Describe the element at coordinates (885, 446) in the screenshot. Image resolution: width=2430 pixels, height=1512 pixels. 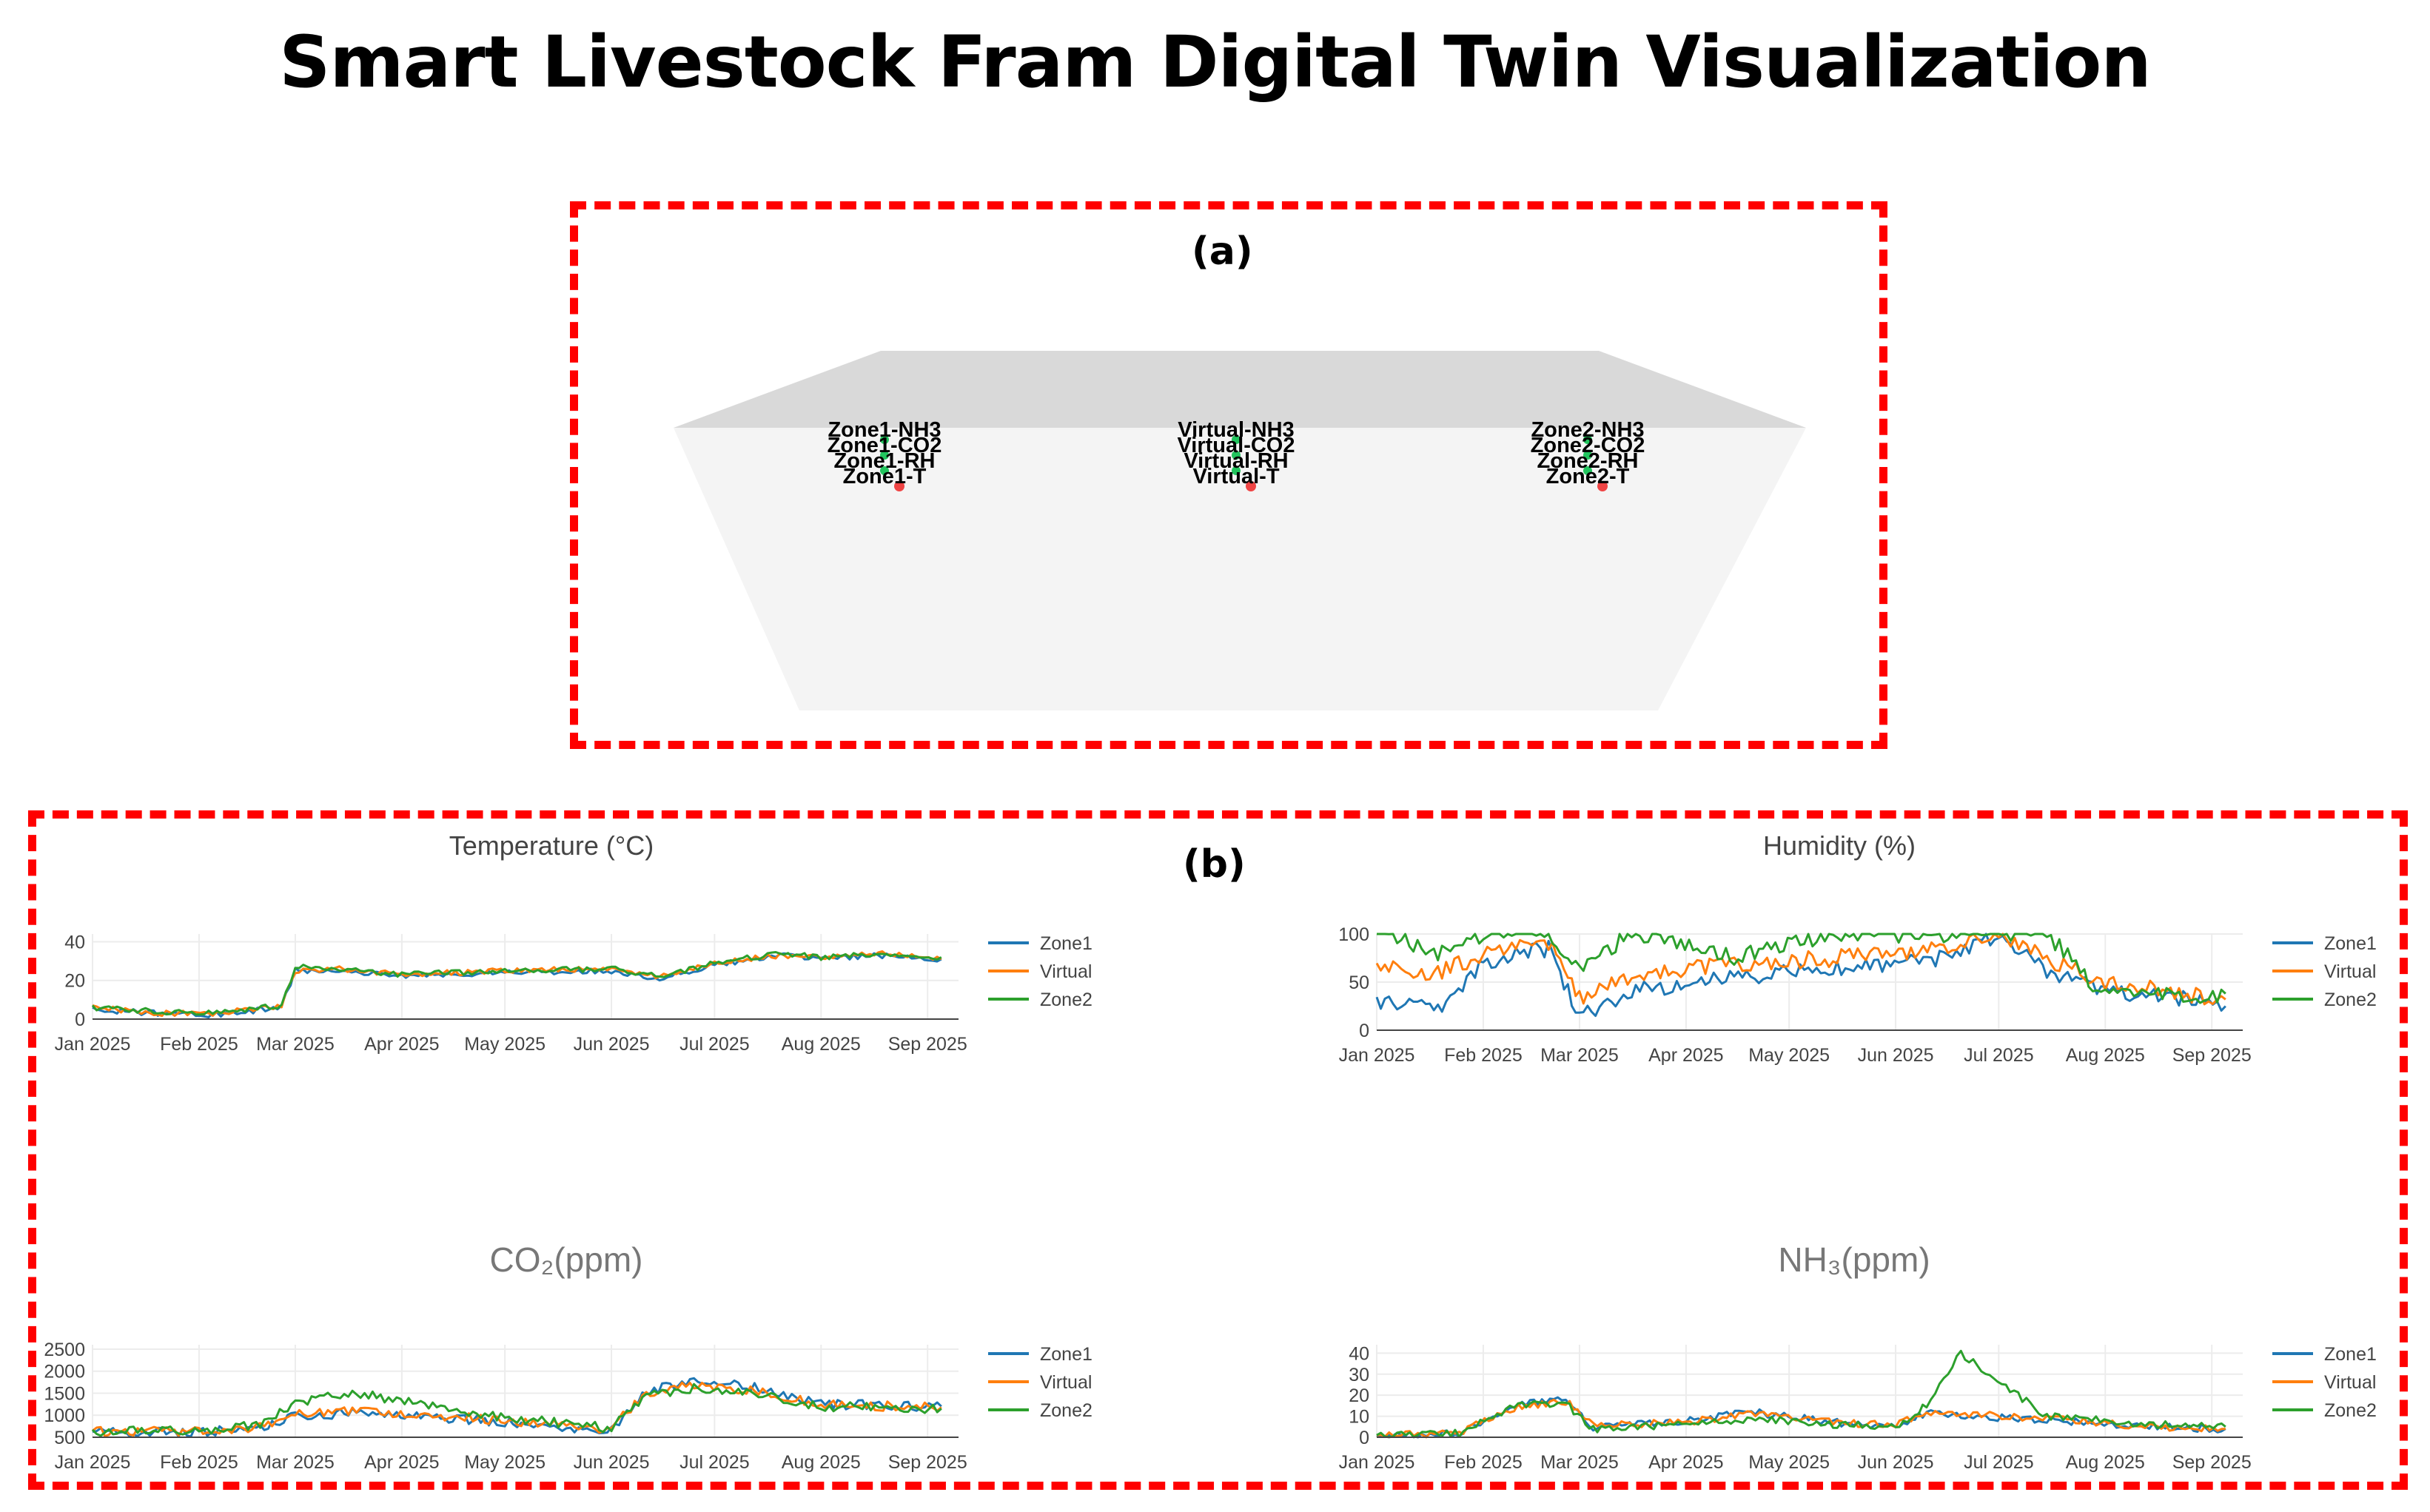
I see `sensor-label-zone1-1: Zone1-CO2` at that location.